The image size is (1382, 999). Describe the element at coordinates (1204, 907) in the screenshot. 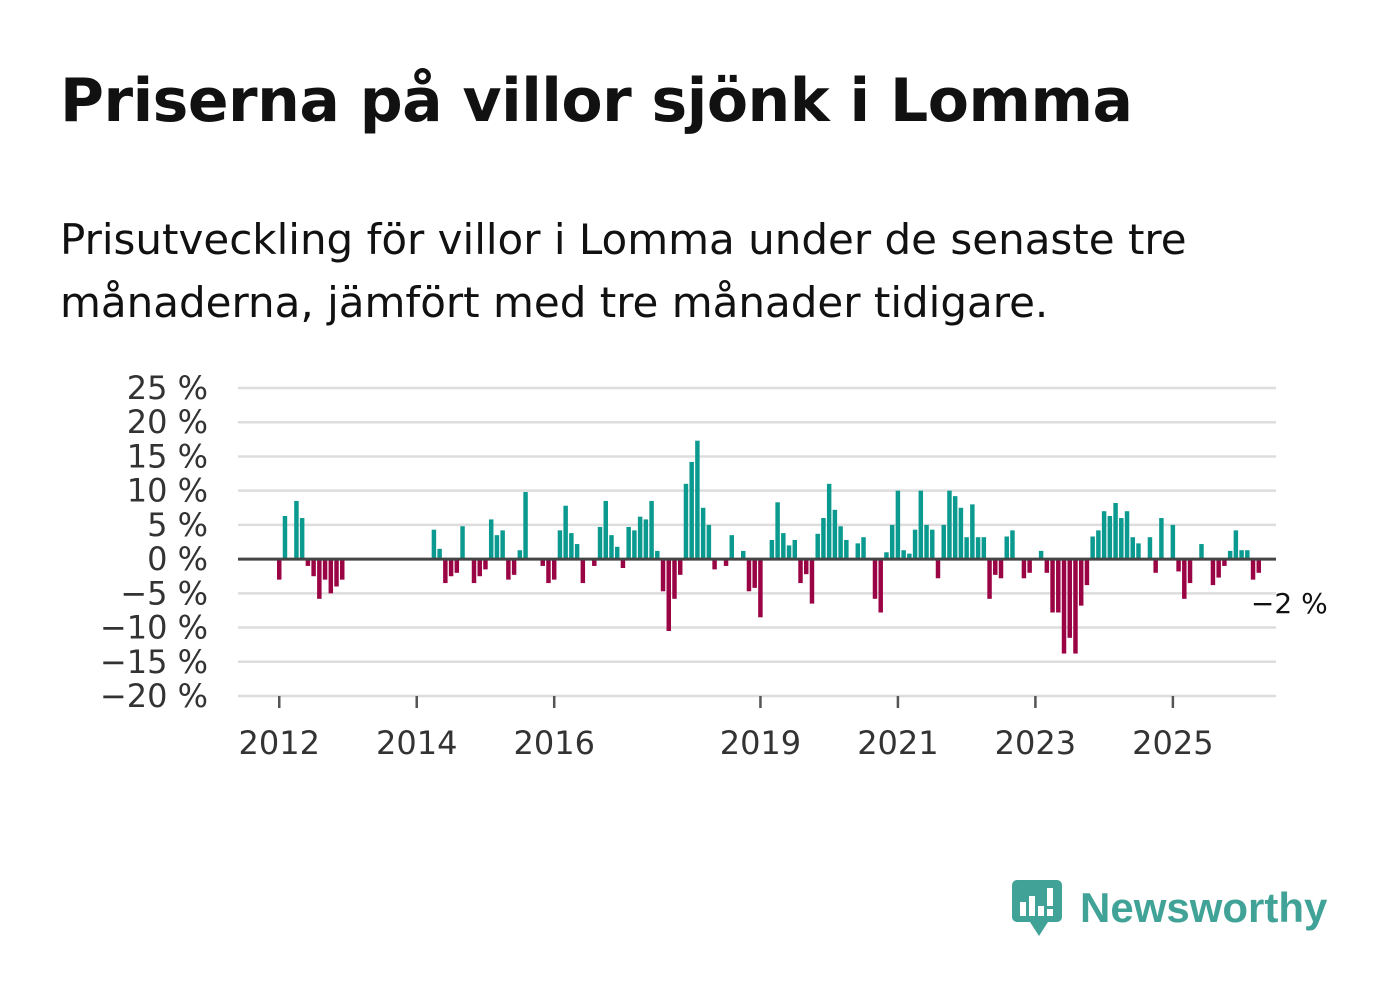

I see `brand-name: Newsworthy` at that location.